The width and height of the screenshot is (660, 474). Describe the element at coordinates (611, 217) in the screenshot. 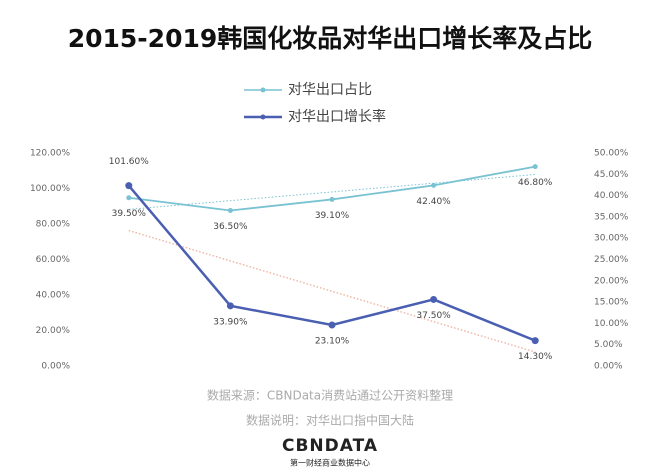

I see `y2-tick-label: 35.00%` at that location.